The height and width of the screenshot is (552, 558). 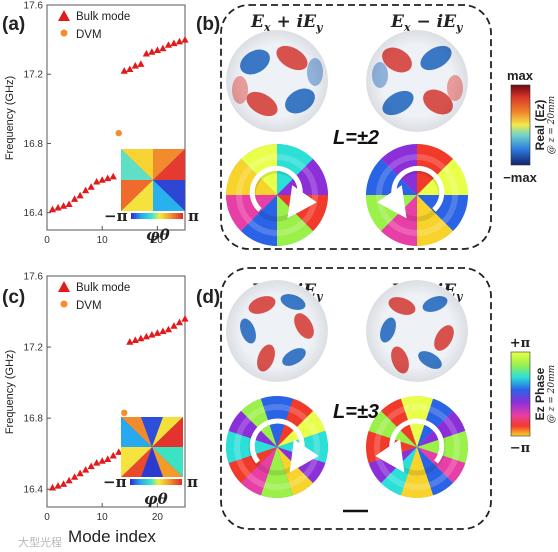 I want to click on legend-dvm-marker, so click(x=64, y=33).